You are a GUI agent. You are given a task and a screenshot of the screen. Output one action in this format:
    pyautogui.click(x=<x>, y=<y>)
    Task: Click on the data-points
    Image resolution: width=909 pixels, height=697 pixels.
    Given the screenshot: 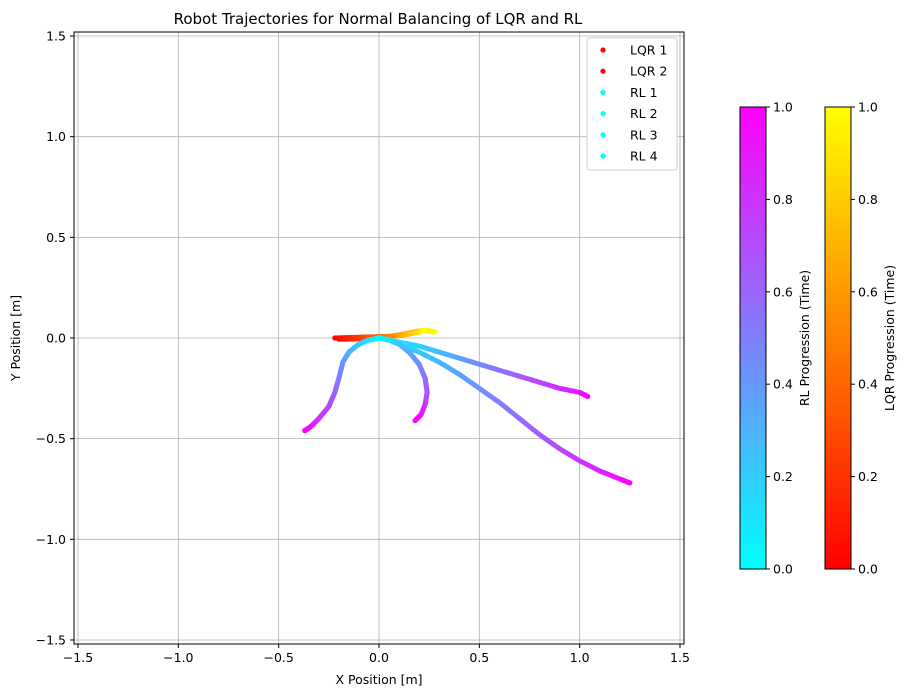 What is the action you would take?
    pyautogui.click(x=467, y=406)
    